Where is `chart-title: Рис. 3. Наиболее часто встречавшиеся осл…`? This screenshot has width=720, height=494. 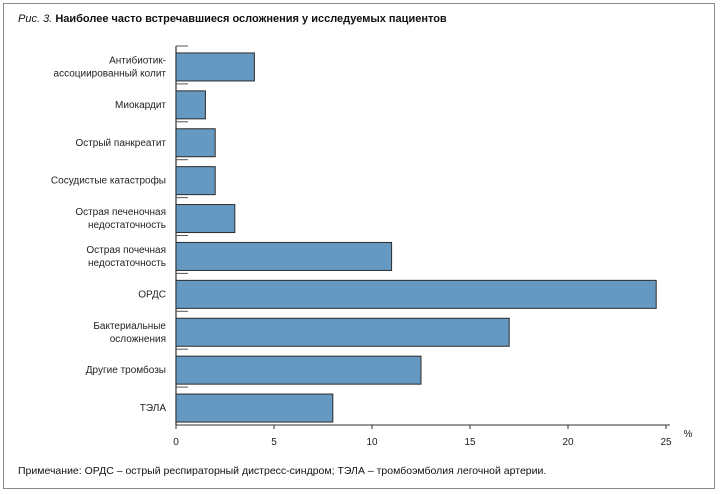 chart-title: Рис. 3. Наиболее часто встречавшиеся осл… is located at coordinates (232, 19).